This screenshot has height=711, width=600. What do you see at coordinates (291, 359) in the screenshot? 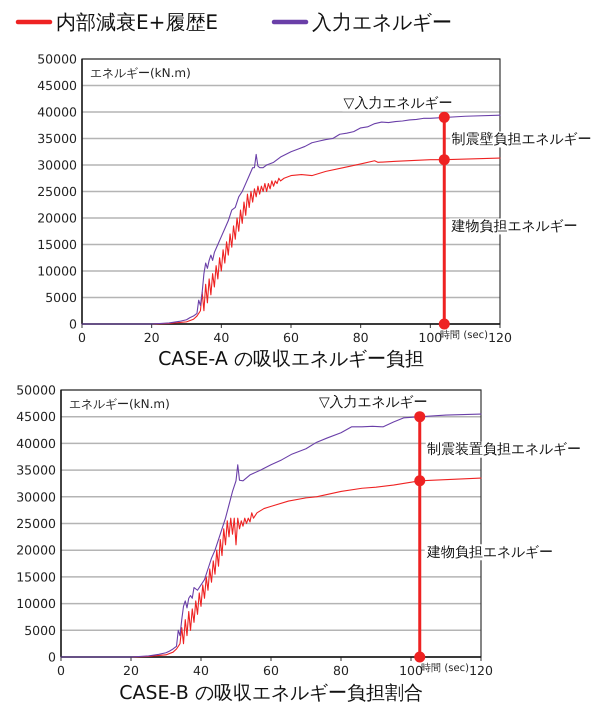
I see `text: CASE-A の吸収エネルギー負担` at bounding box center [291, 359].